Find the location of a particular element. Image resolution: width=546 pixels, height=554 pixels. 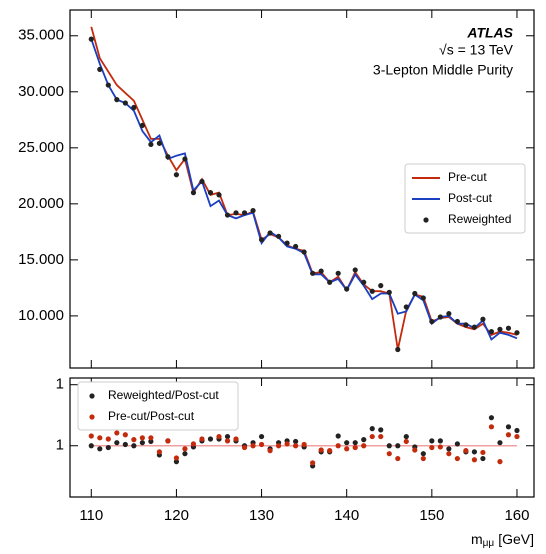

x-tick-label: 130 is located at coordinates (261, 515).